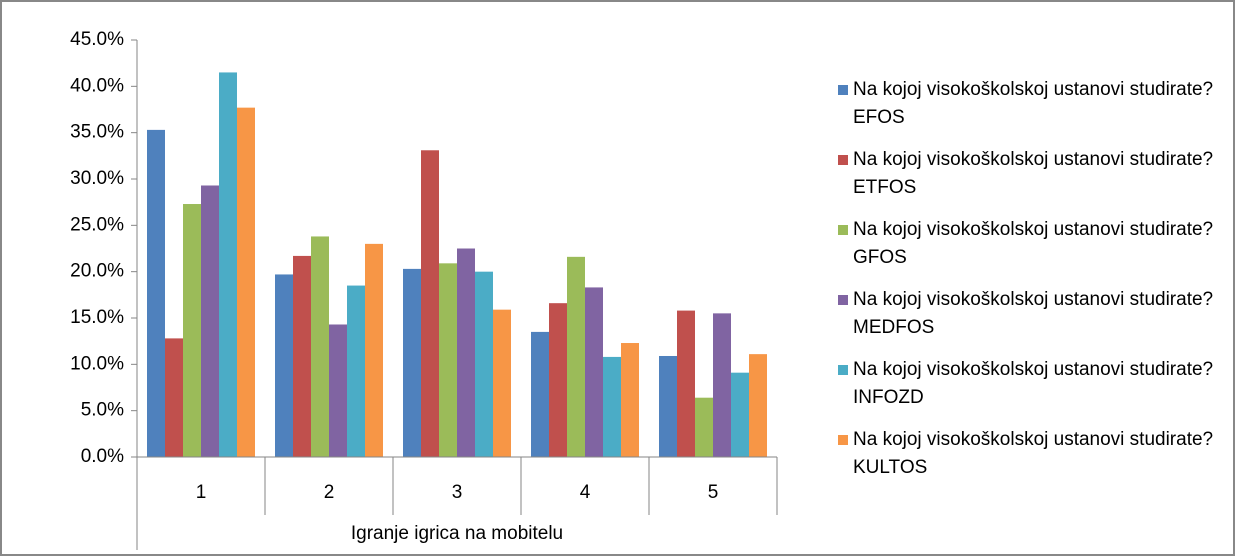 This screenshot has width=1236, height=557. I want to click on y-tick-label: 10.0%, so click(97, 363).